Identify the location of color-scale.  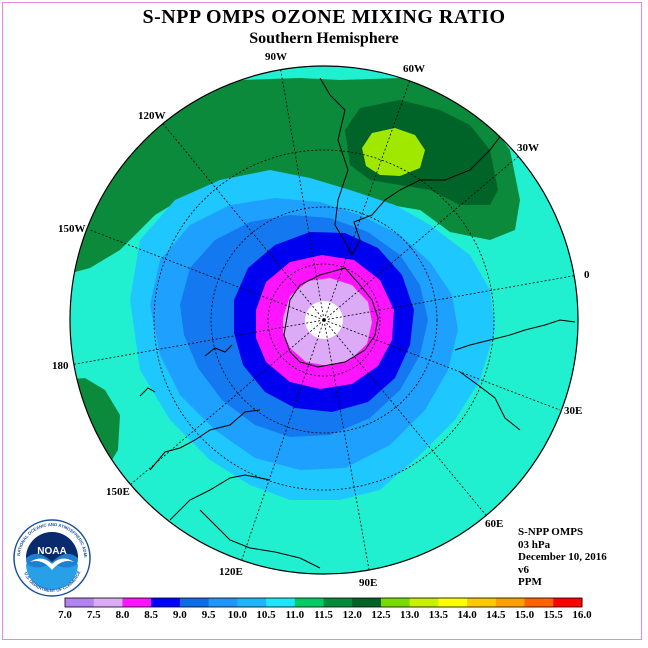
(323, 602).